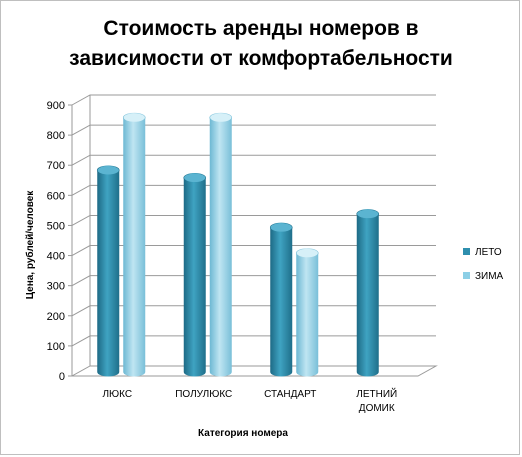  Describe the element at coordinates (195, 274) in the screenshot. I see `bar-ЛЕТО-ПОЛУЛЮКС` at that location.